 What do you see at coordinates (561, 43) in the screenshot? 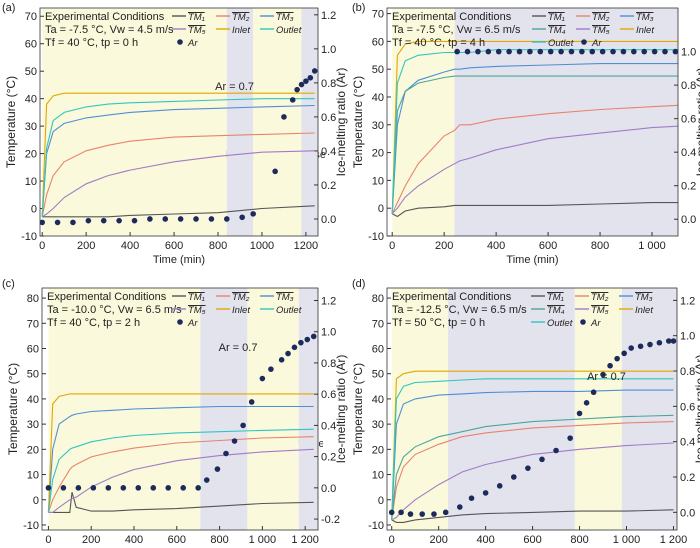
I see `legend-label: Outlet` at bounding box center [561, 43].